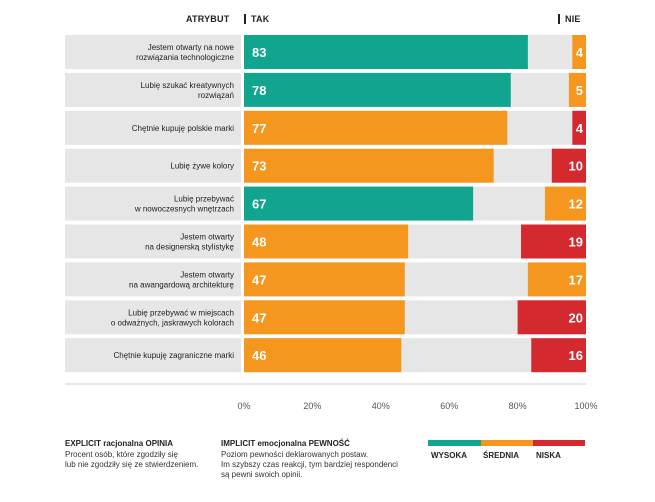 This screenshot has height=502, width=655. I want to click on nie-value-label: 17, so click(576, 279).